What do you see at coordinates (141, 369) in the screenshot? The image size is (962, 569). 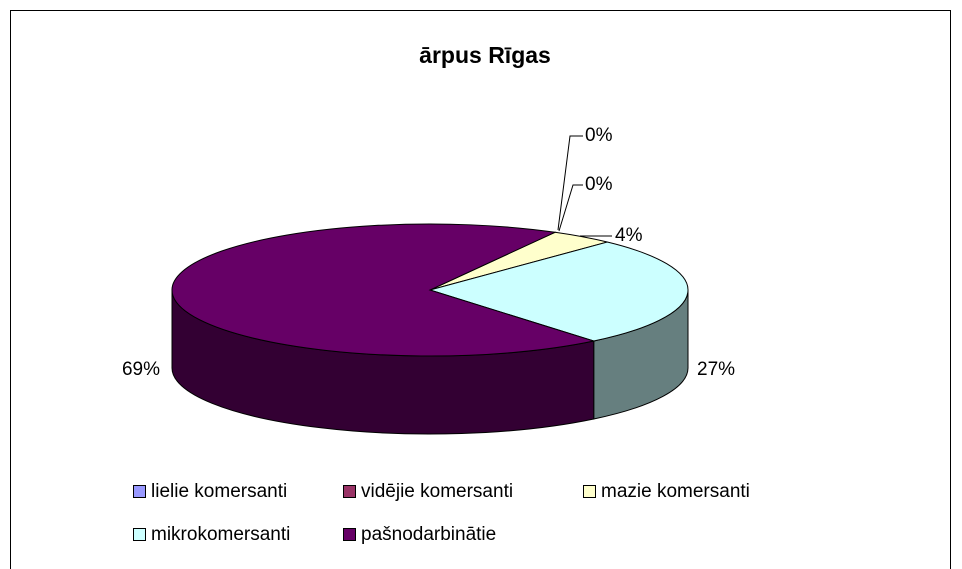 I see `data-label: 69%` at bounding box center [141, 369].